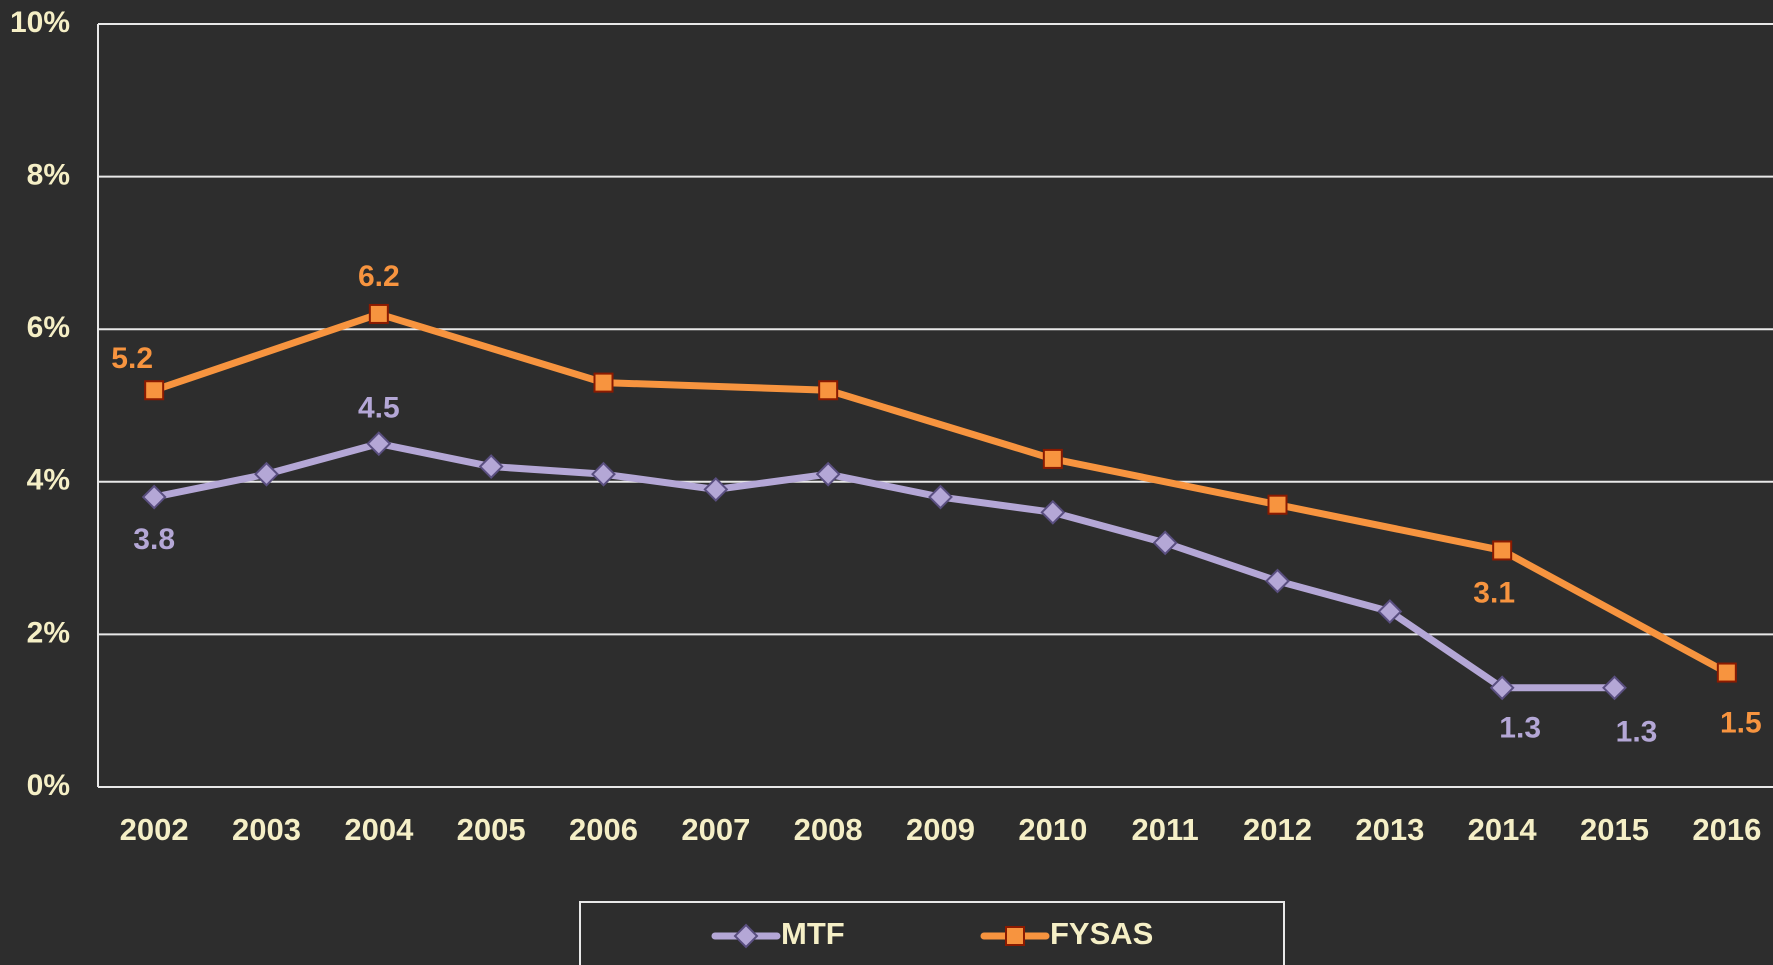 This screenshot has height=965, width=1773. I want to click on y-tick-label: 2%, so click(48, 632).